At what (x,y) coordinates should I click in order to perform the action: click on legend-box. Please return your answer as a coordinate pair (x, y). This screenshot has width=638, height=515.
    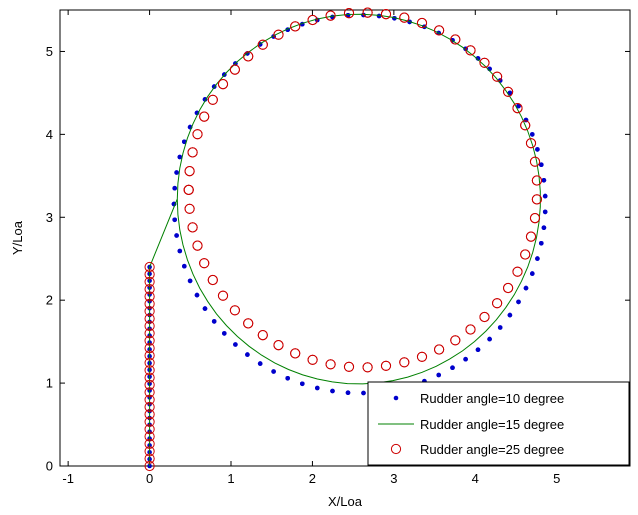
    Looking at the image, I should click on (498, 423).